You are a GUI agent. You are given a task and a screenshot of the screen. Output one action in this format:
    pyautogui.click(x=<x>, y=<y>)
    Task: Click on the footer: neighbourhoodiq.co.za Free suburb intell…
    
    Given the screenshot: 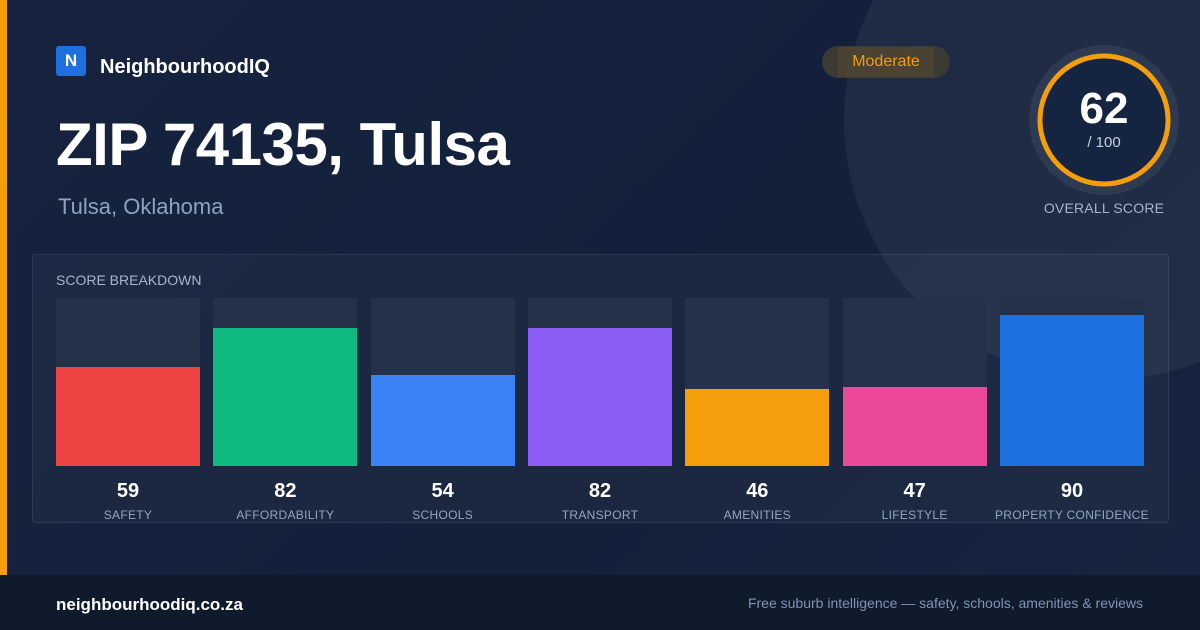 What is the action you would take?
    pyautogui.click(x=600, y=602)
    